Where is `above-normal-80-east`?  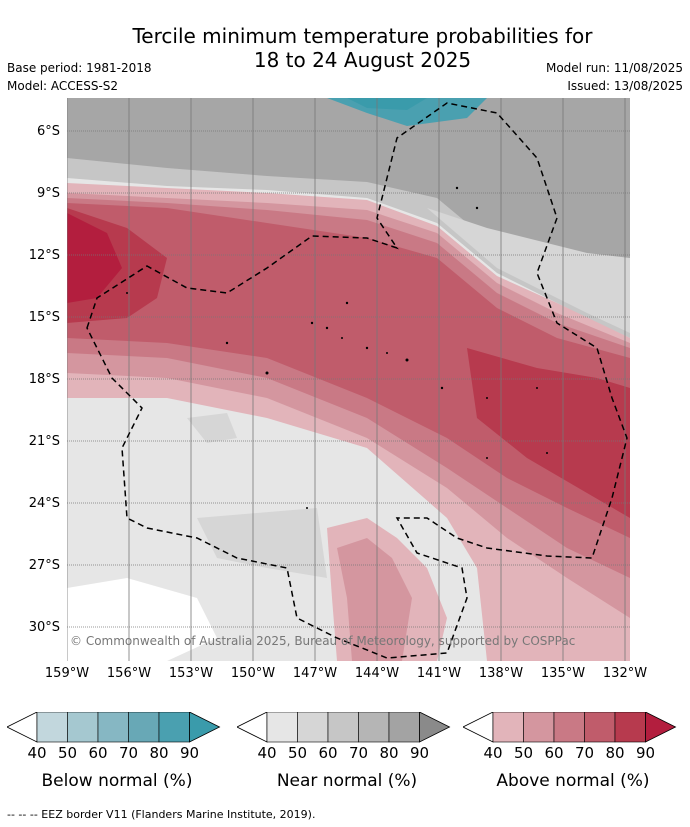
above-normal-80-east is located at coordinates (548, 433).